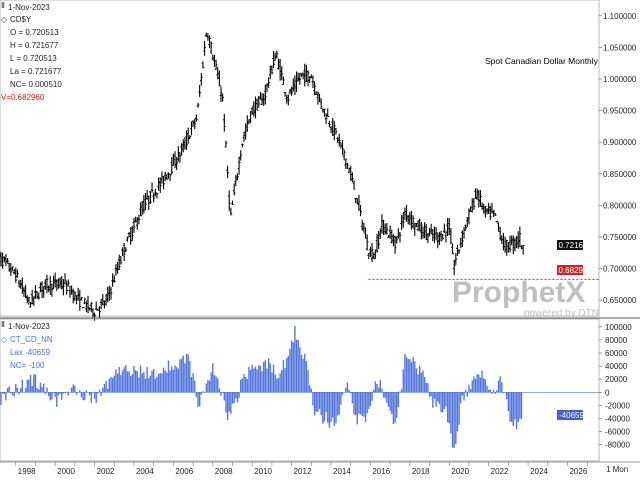 Image resolution: width=640 pixels, height=480 pixels. What do you see at coordinates (616, 353) in the screenshot?
I see `cot-y-tick-label: 60000` at bounding box center [616, 353].